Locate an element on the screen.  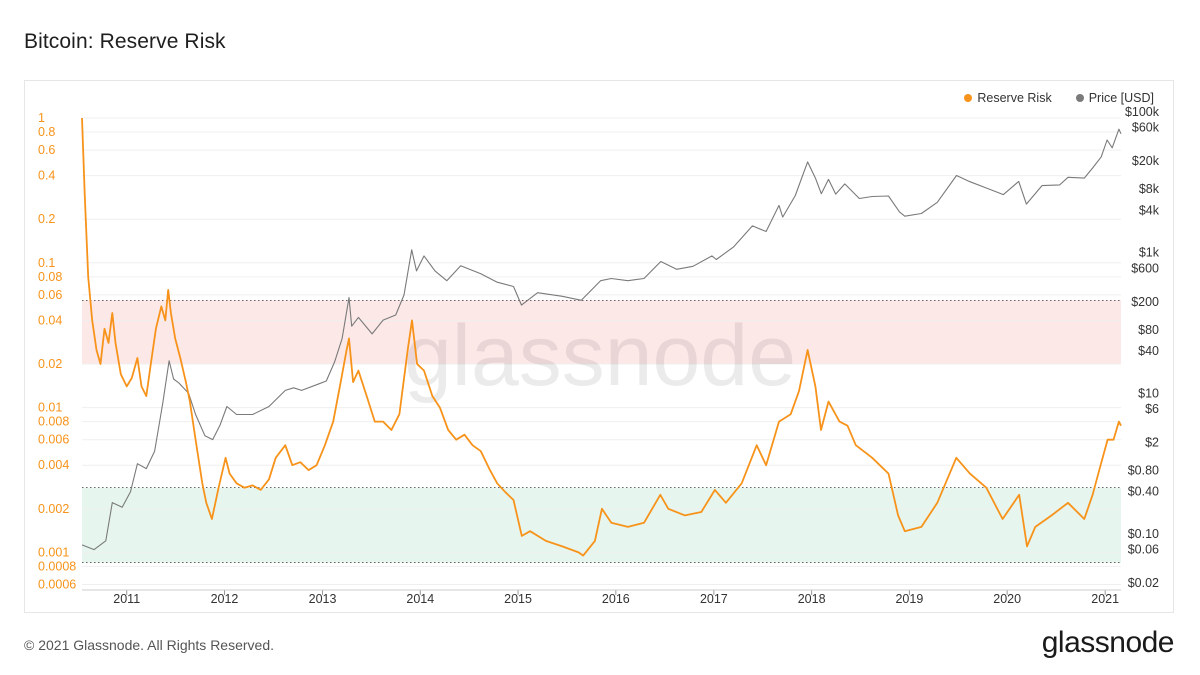
left-tick-label: 0.1 is located at coordinates (46, 263).